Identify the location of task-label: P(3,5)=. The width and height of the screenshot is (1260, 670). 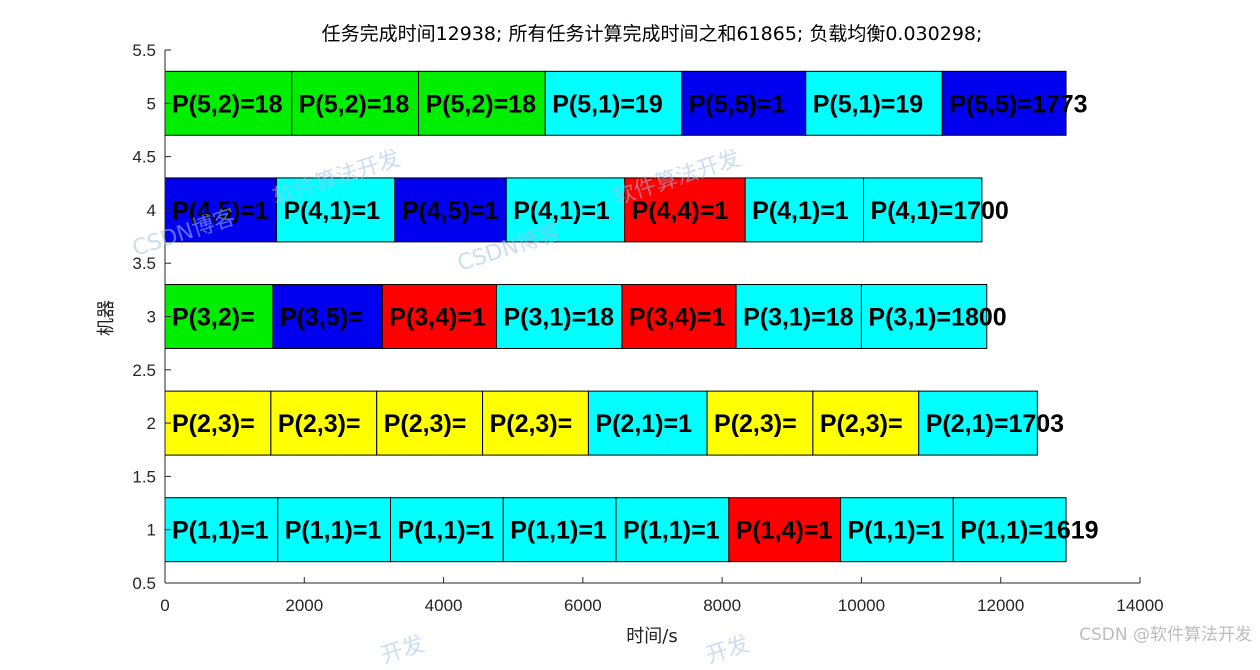
(321, 318).